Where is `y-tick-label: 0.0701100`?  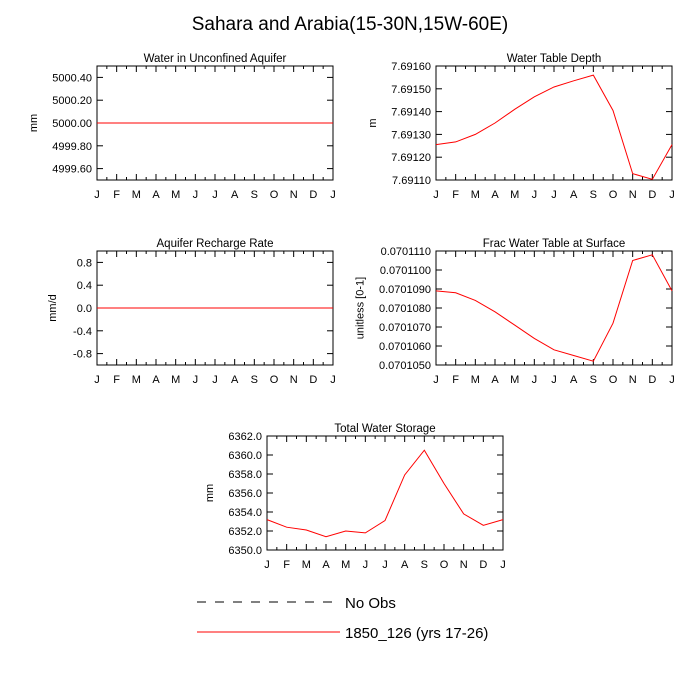 y-tick-label: 0.0701100 is located at coordinates (405, 271).